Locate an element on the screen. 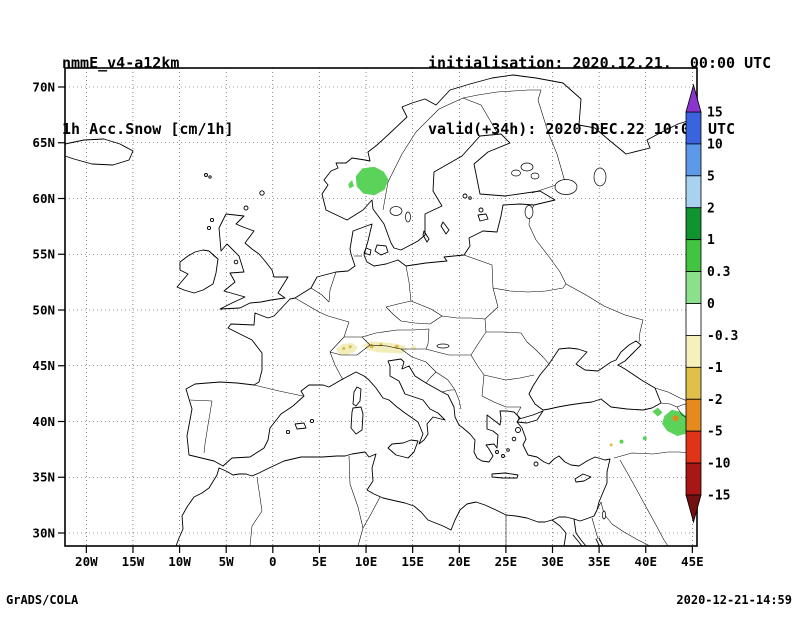 Image resolution: width=800 pixels, height=618 pixels. x-axis-tick-label: 30E is located at coordinates (552, 561).